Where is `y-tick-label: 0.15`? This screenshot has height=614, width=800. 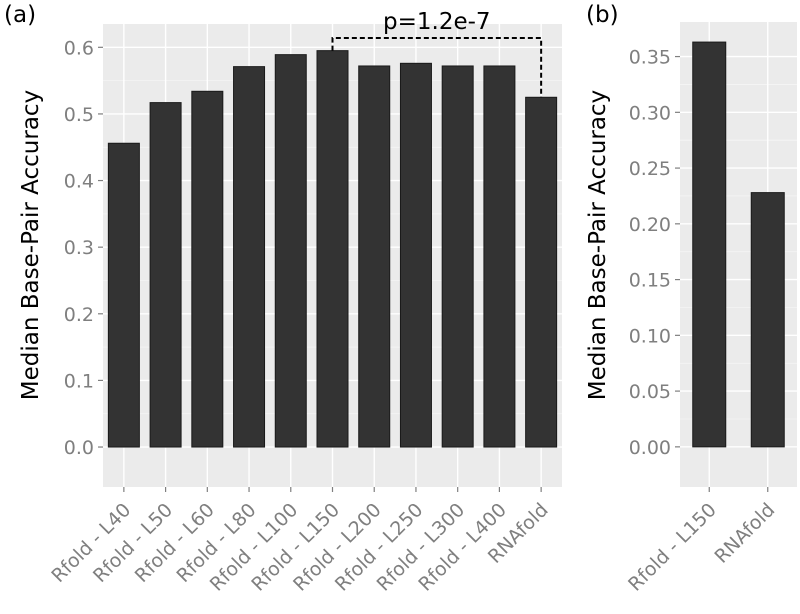
y-tick-label: 0.15 is located at coordinates (650, 281).